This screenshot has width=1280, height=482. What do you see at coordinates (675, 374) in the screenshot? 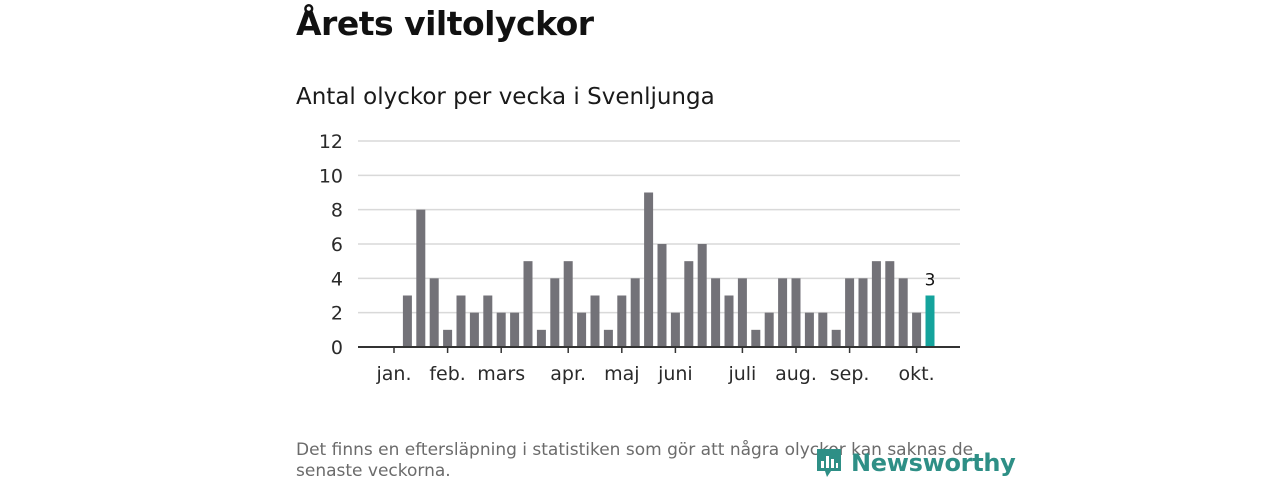
I see `x-tick-label: juni` at bounding box center [675, 374].